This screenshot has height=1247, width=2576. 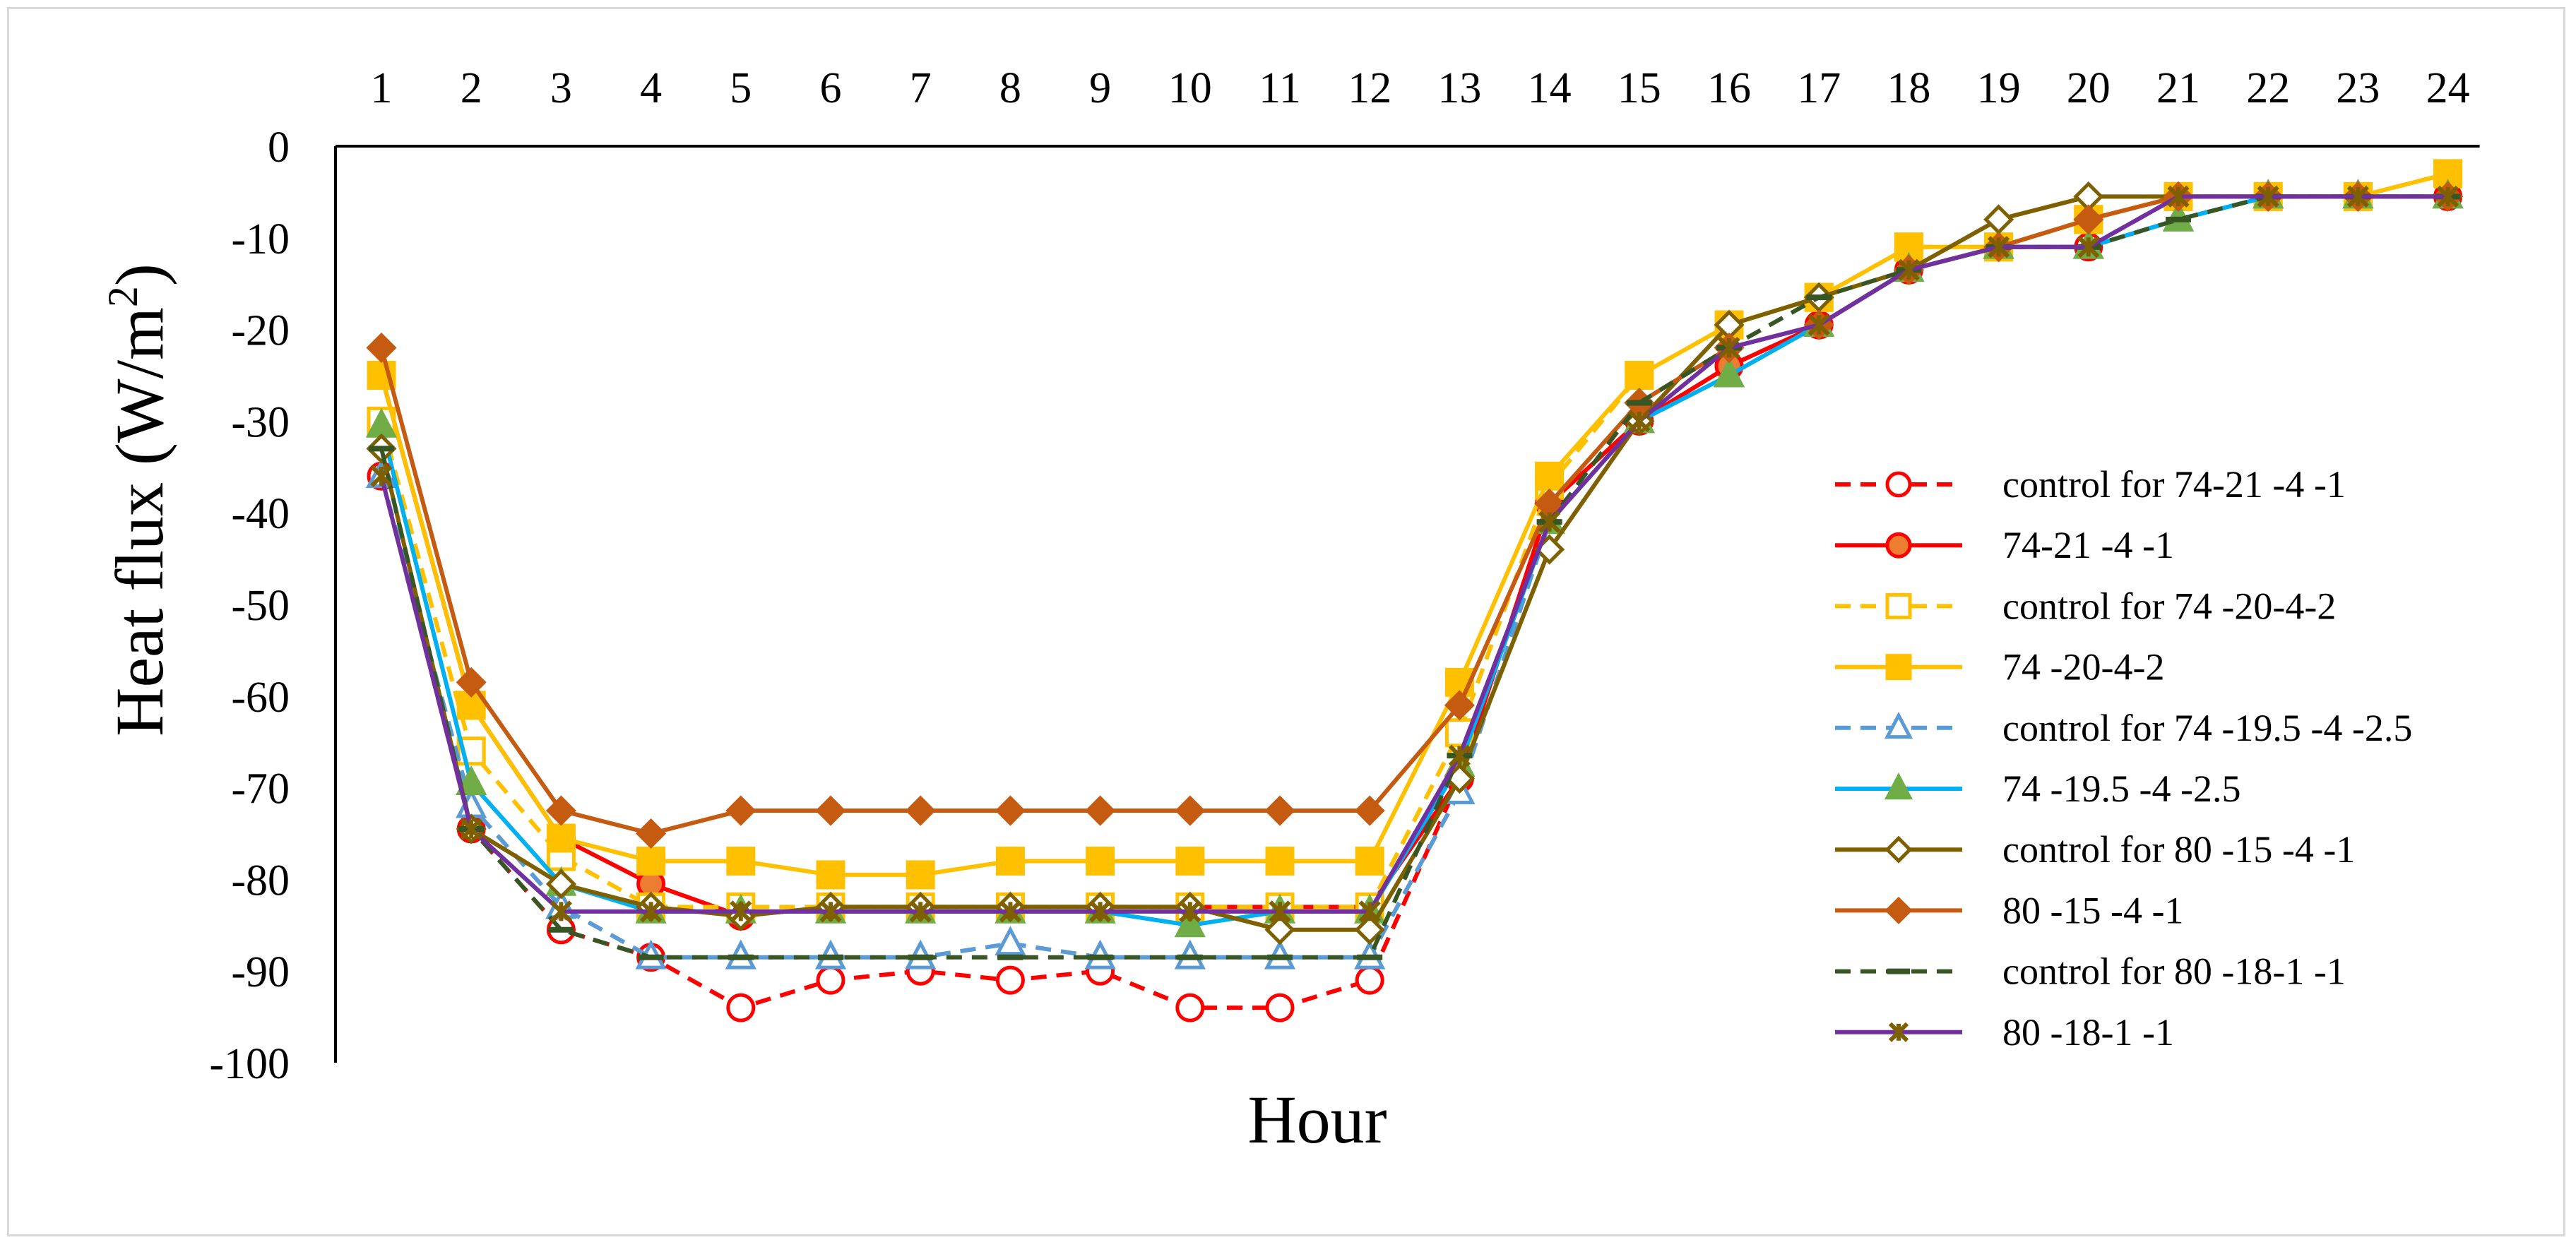 I want to click on legend-entry: control for 74-21 -4 -1, so click(x=2090, y=484).